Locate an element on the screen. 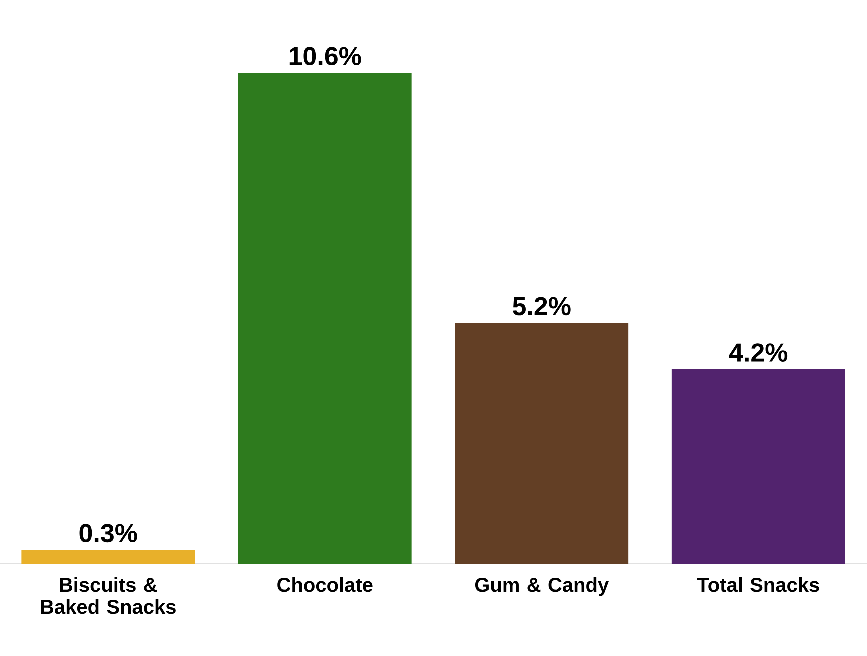 The height and width of the screenshot is (656, 867). data-label: 4.2% is located at coordinates (758, 353).